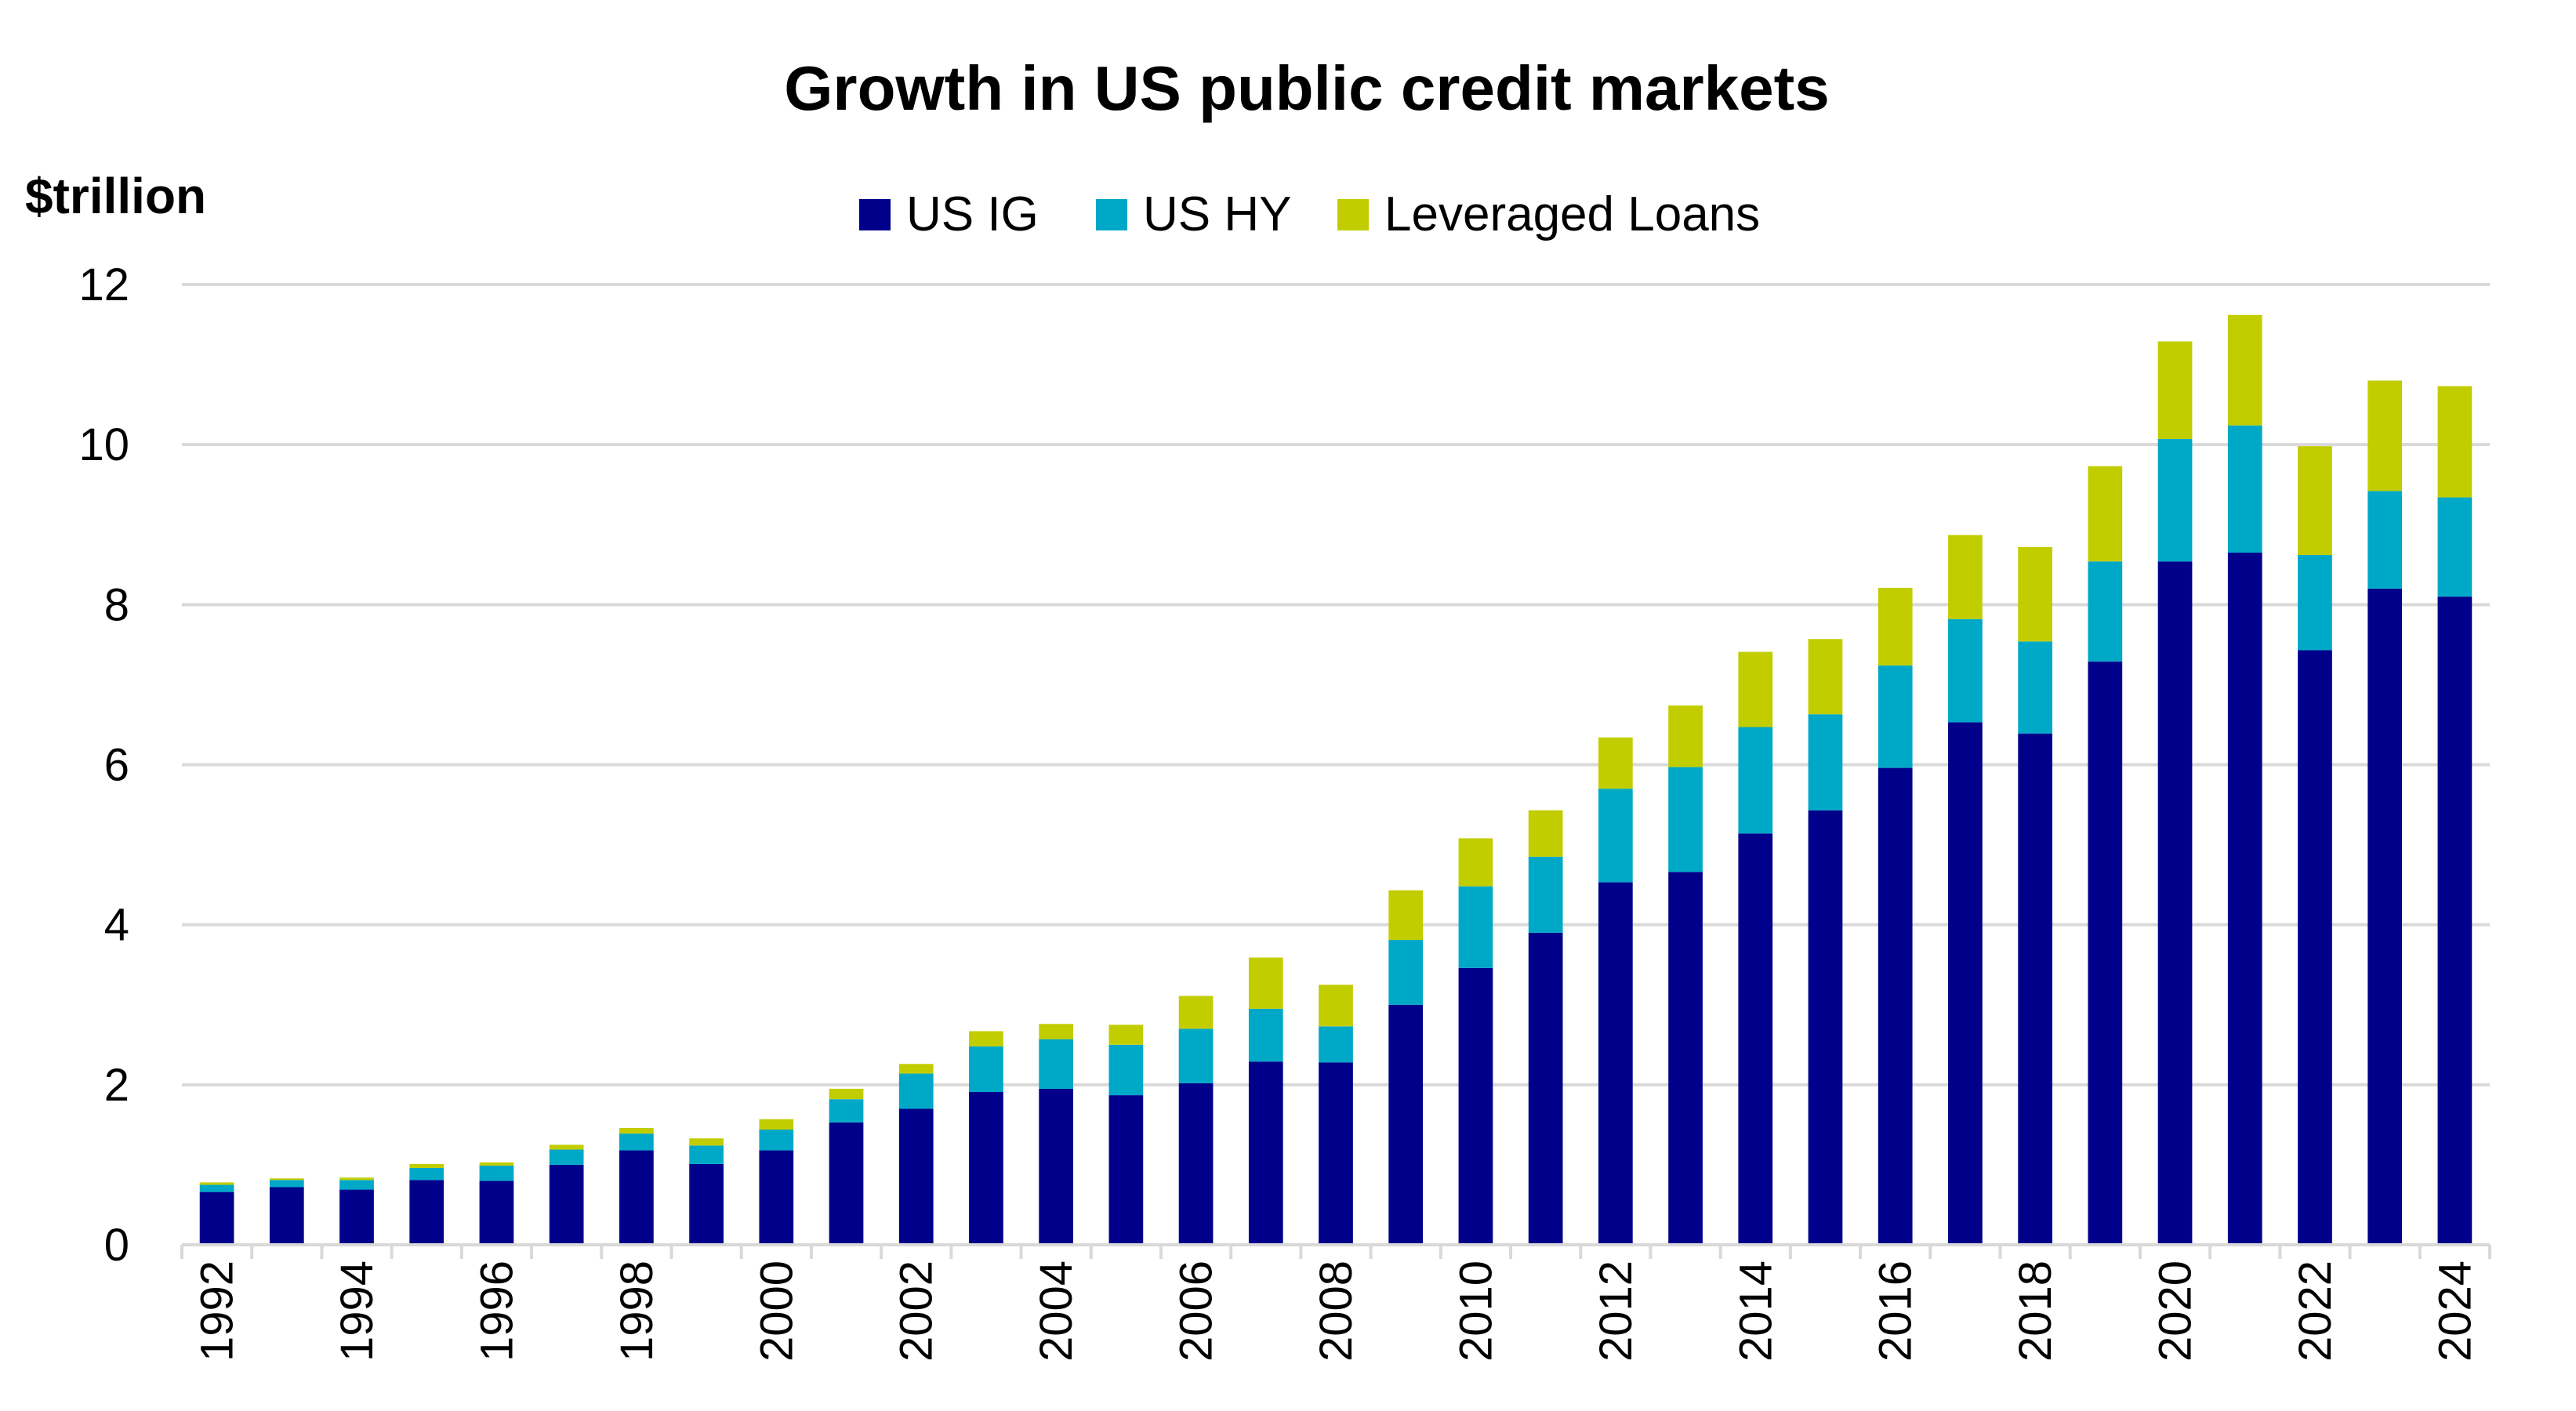 Image resolution: width=2576 pixels, height=1411 pixels. Describe the element at coordinates (117, 604) in the screenshot. I see `y-tick-label: 8` at that location.